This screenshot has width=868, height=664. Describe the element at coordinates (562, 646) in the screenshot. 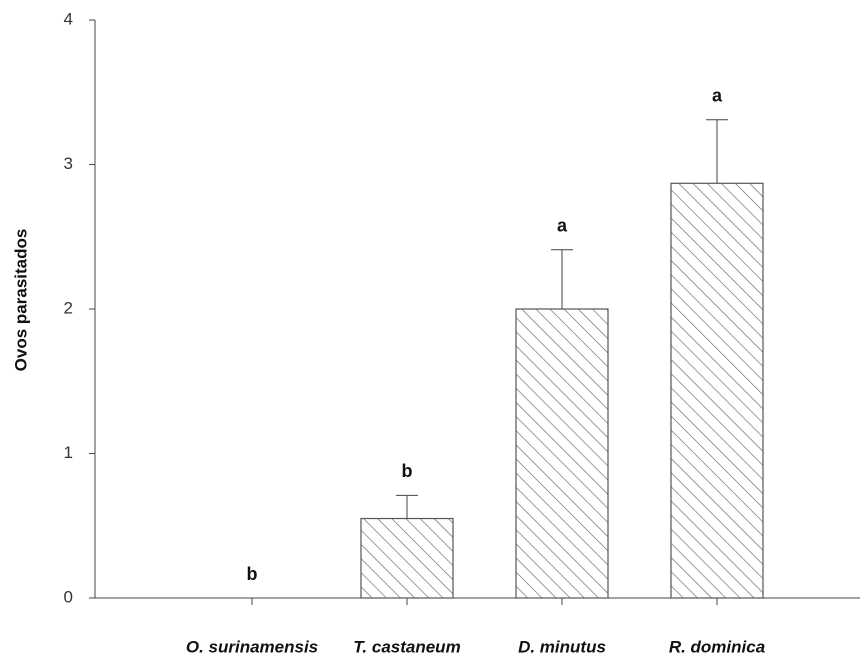

I see `x-tick-label: D. minutus` at that location.